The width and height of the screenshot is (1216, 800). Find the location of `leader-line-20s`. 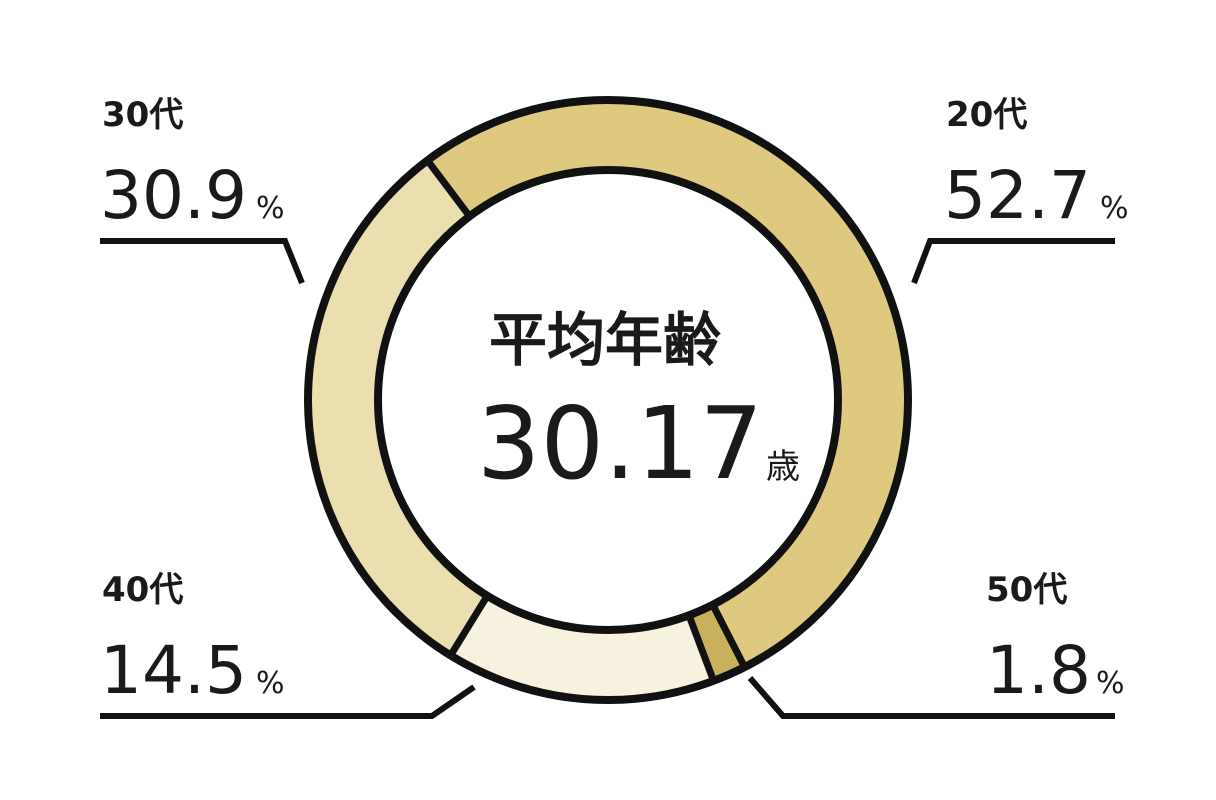

leader-line-20s is located at coordinates (1013, 261).